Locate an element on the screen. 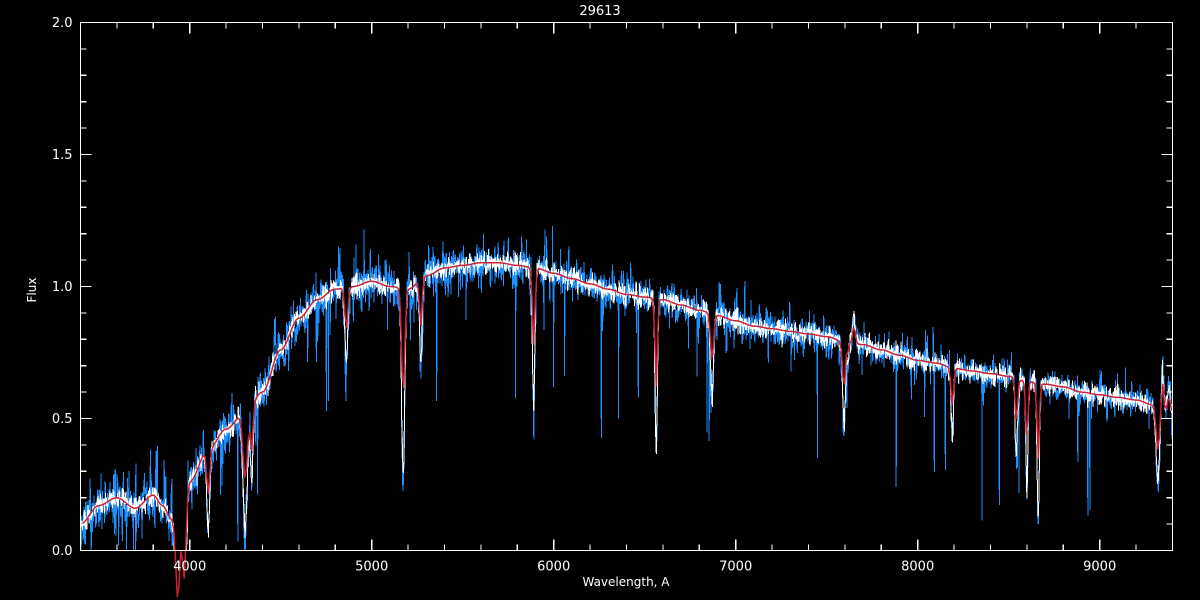 This screenshot has width=1200, height=600. x-tick-label: 9000 is located at coordinates (1099, 567).